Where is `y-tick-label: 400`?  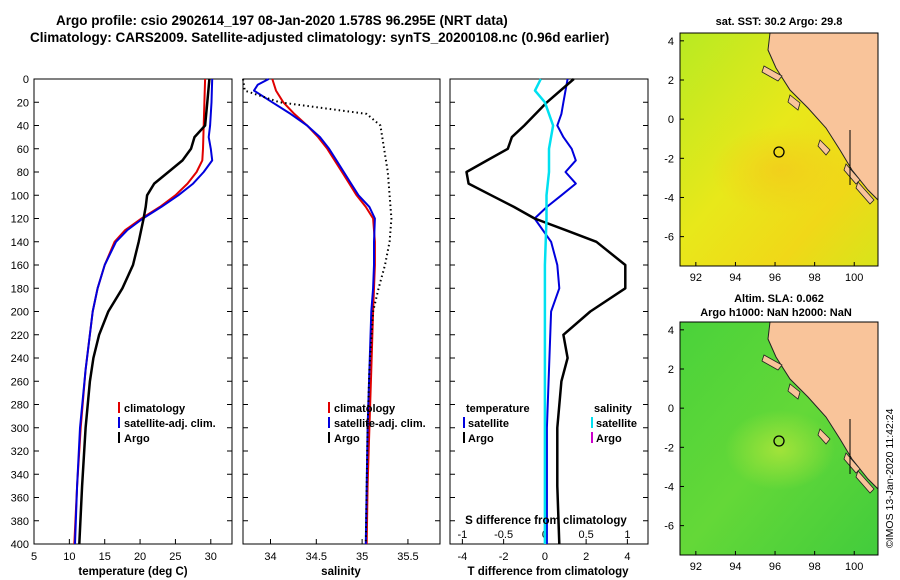
y-tick-label: 400 is located at coordinates (20, 545).